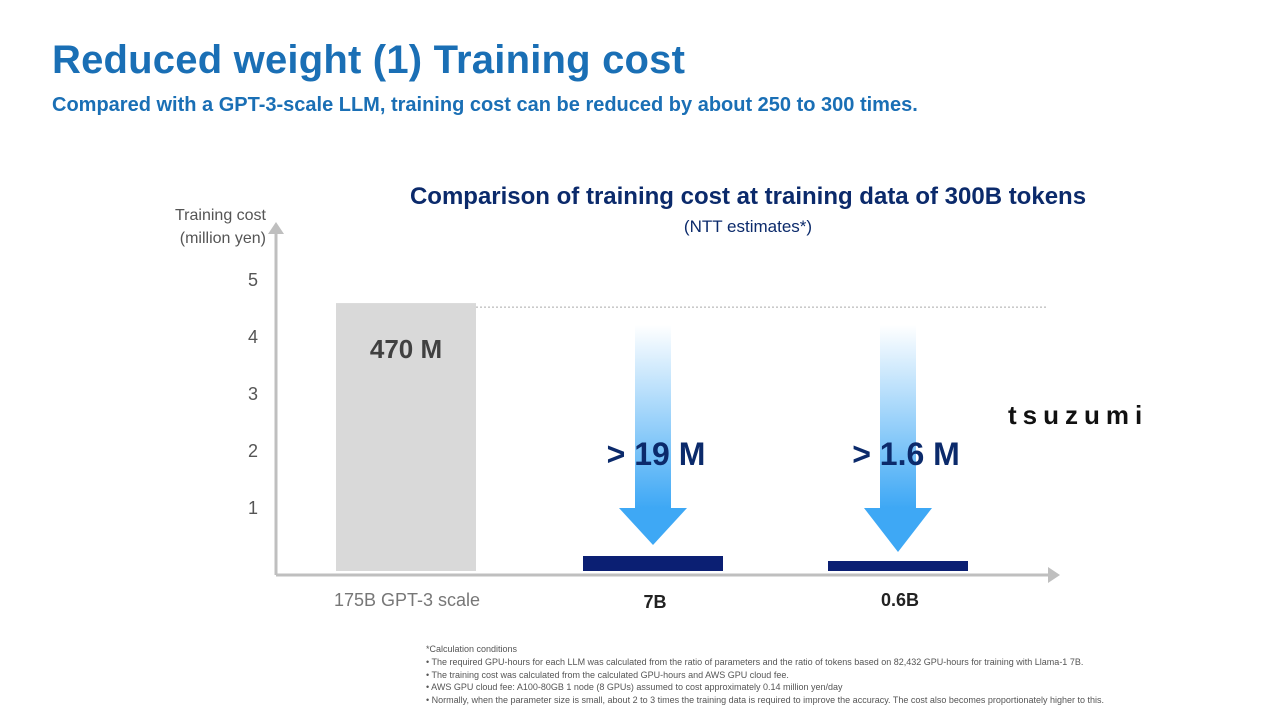  I want to click on slide-title: Reduced weight (1) Training cost, so click(369, 60).